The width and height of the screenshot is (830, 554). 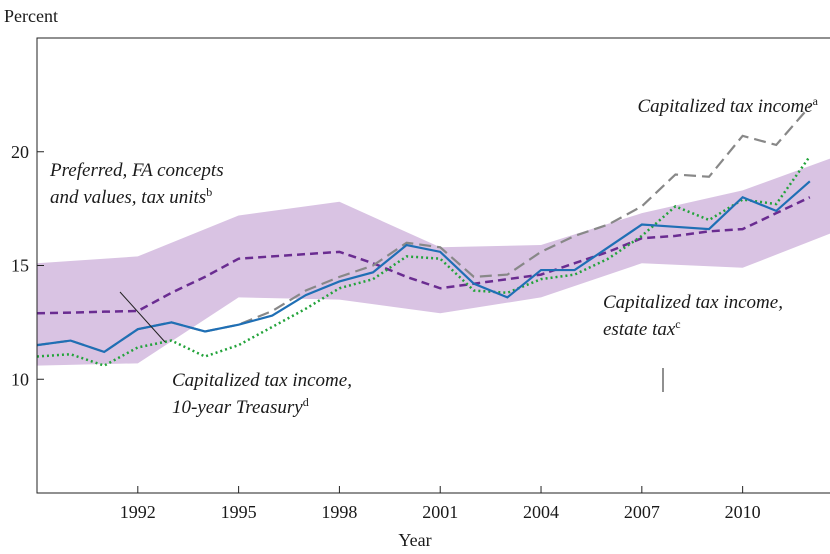 I want to click on y-axis-label: Percent, so click(x=31, y=16).